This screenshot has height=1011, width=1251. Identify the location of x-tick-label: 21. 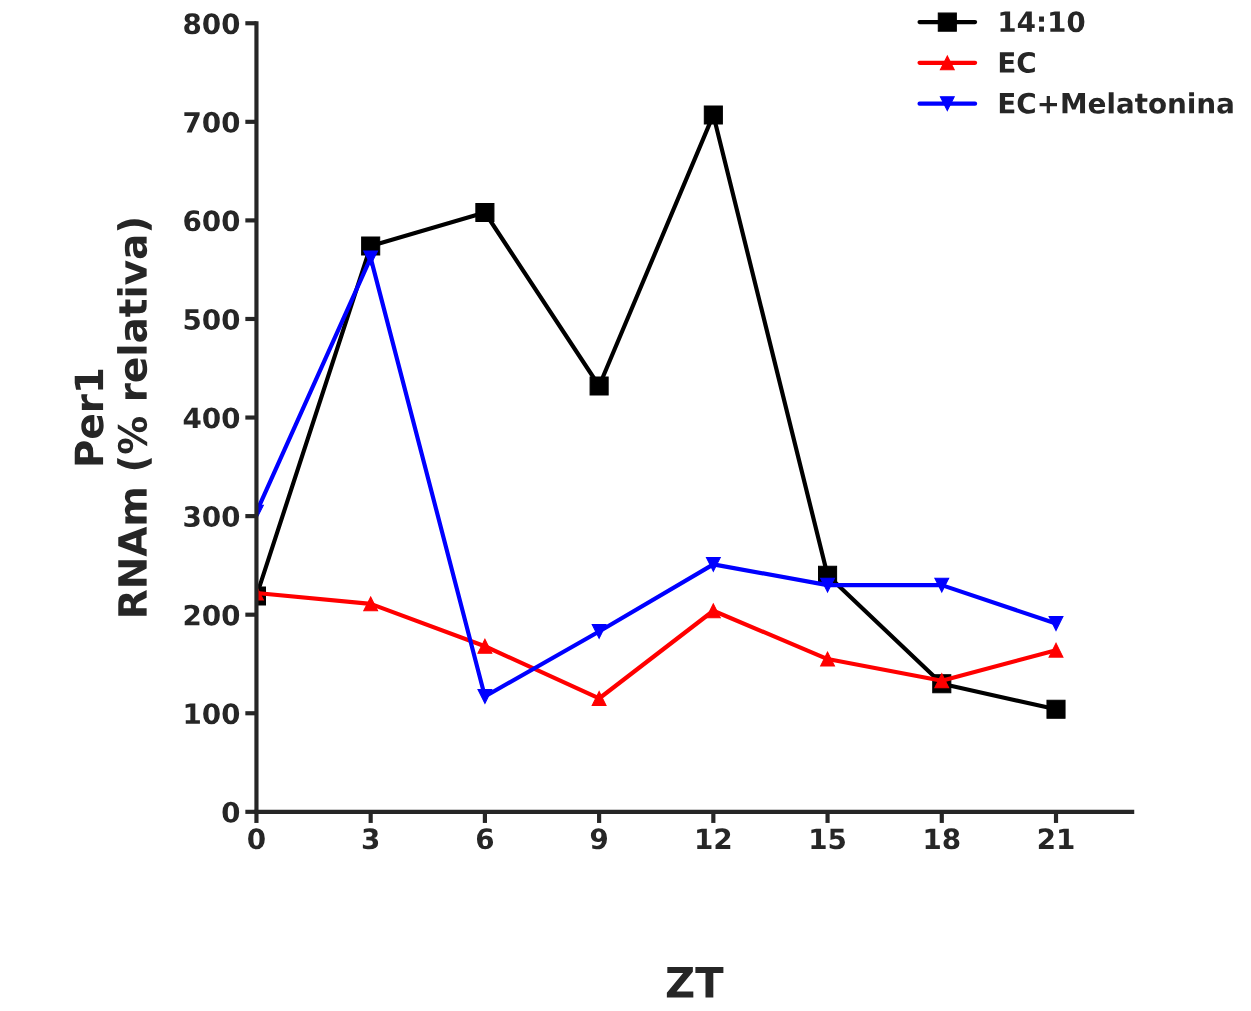
(1056, 838).